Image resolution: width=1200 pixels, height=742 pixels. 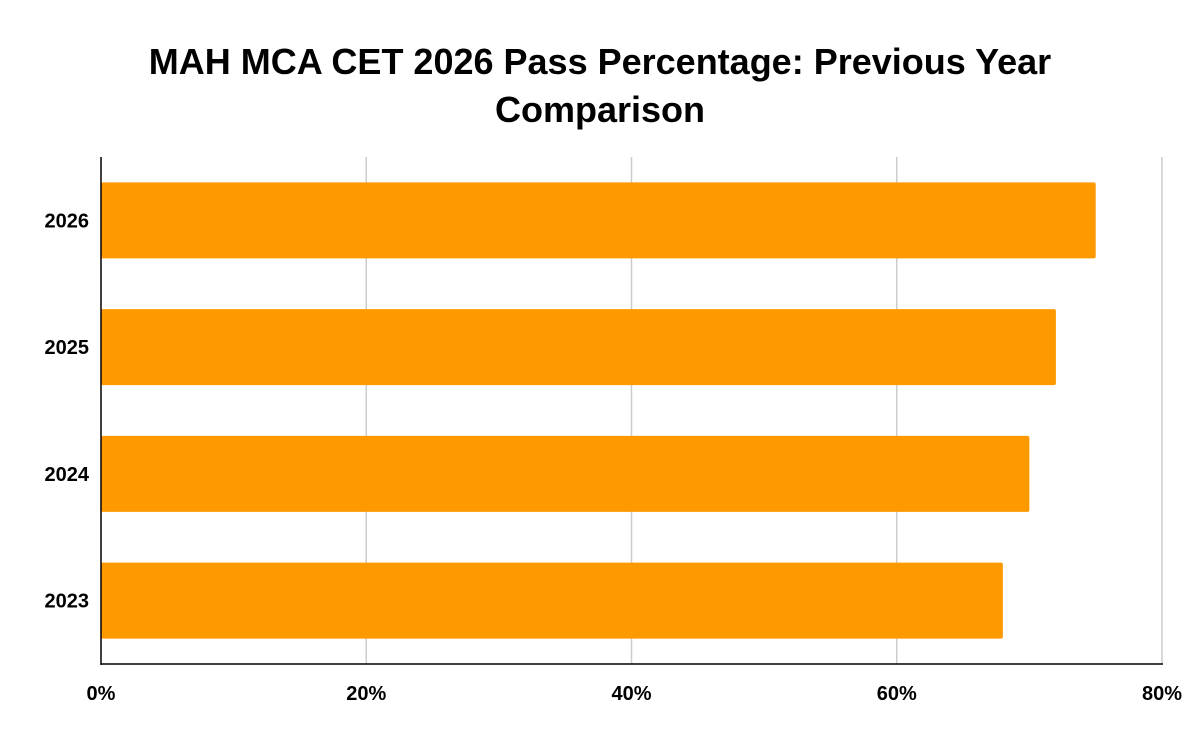 What do you see at coordinates (565, 473) in the screenshot?
I see `bar-2024` at bounding box center [565, 473].